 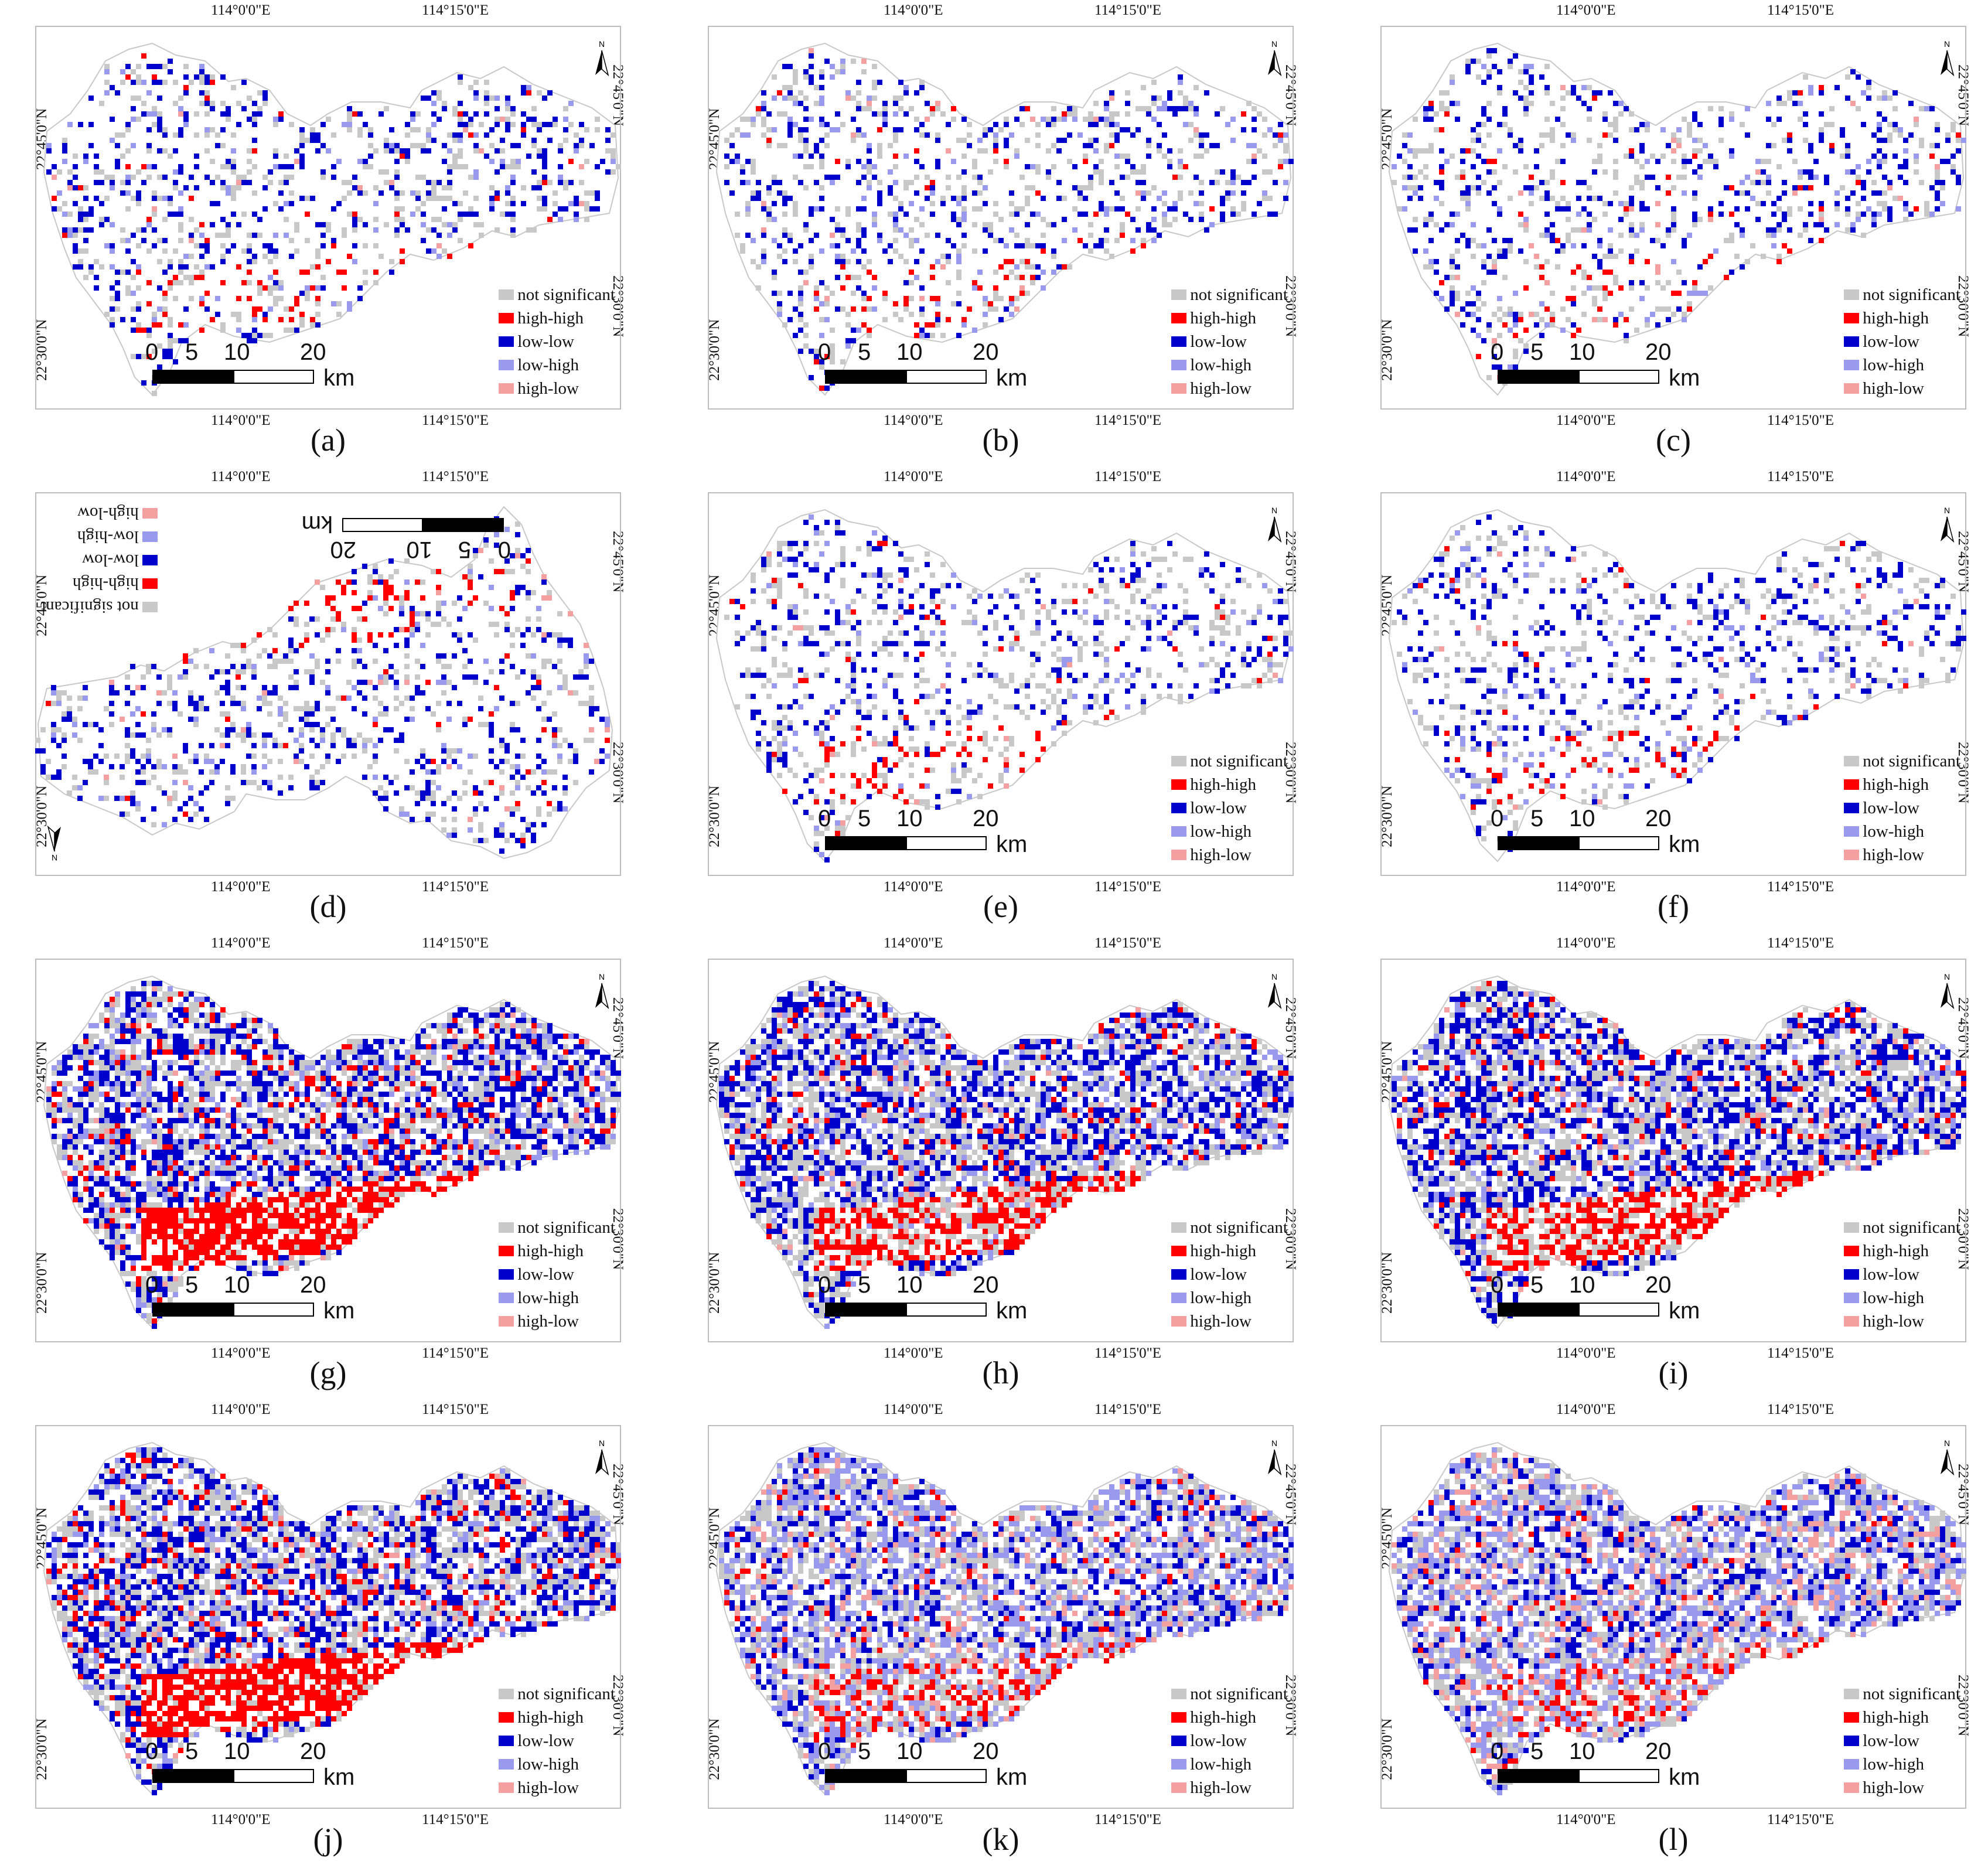 I want to click on longitude-label-bottom-right: 114°15'0"E, so click(x=1800, y=1820).